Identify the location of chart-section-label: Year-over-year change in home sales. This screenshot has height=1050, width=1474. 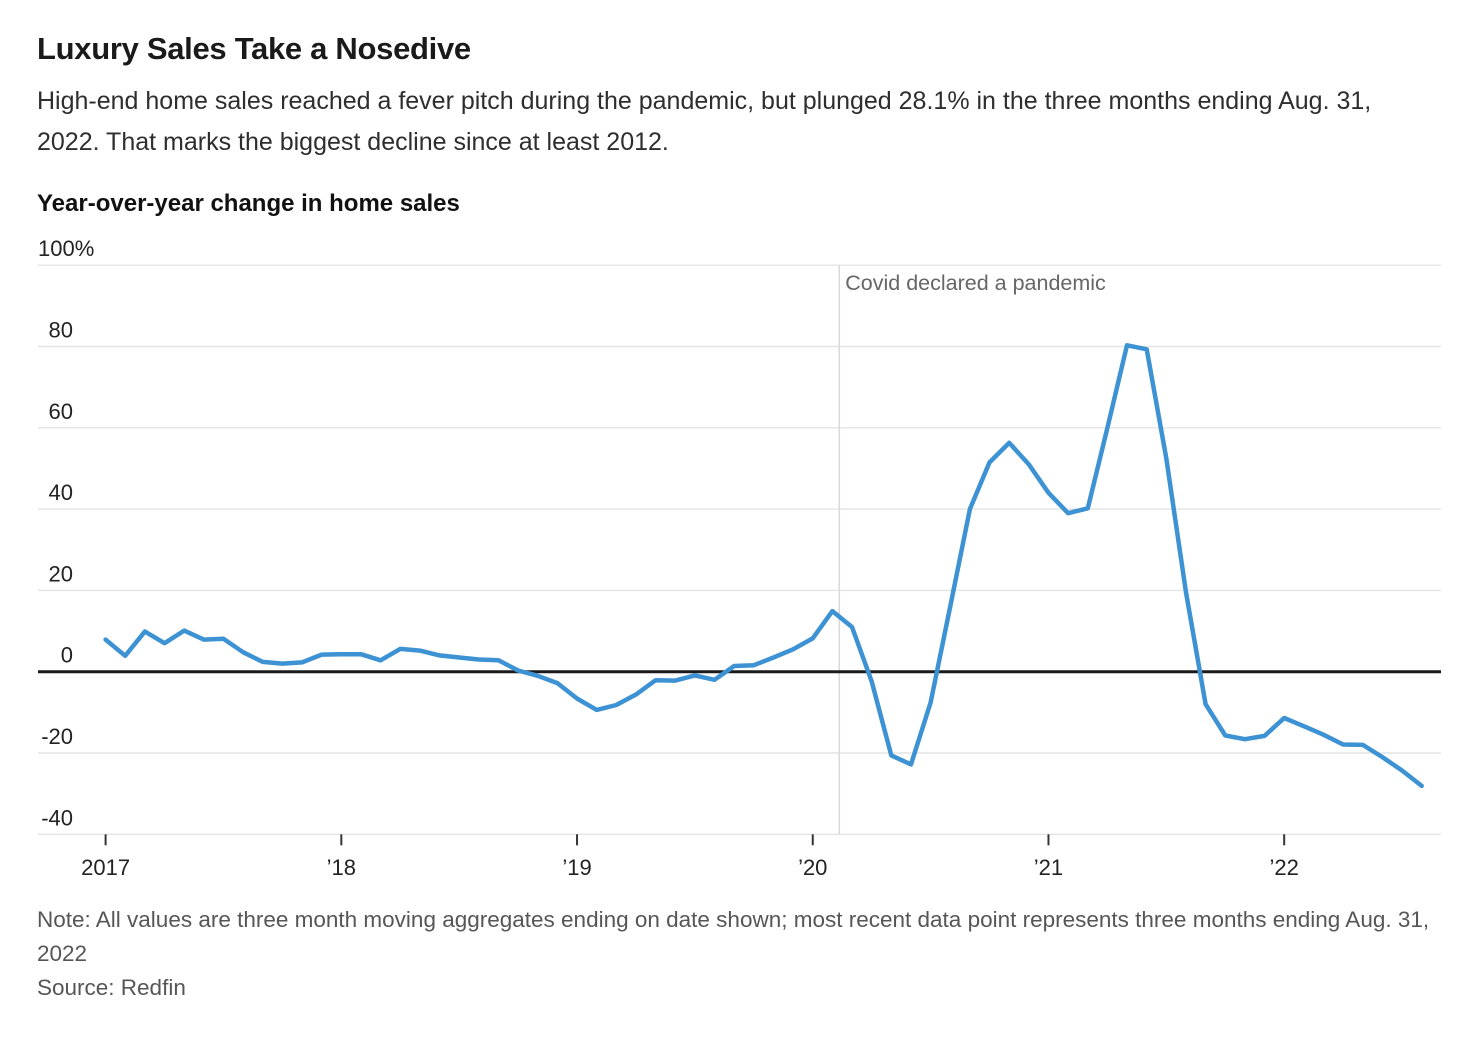
(248, 203).